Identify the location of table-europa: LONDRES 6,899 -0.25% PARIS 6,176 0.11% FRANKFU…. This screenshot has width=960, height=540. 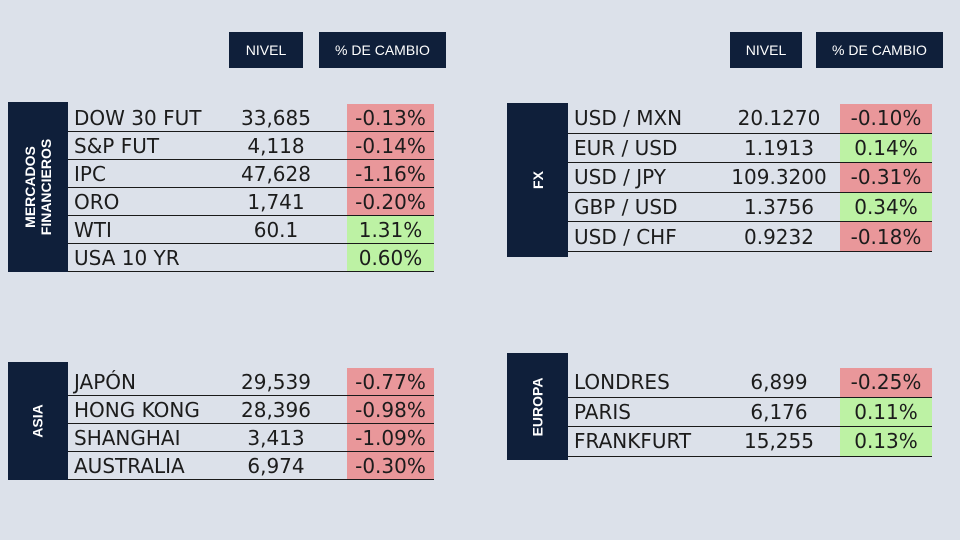
(750, 412).